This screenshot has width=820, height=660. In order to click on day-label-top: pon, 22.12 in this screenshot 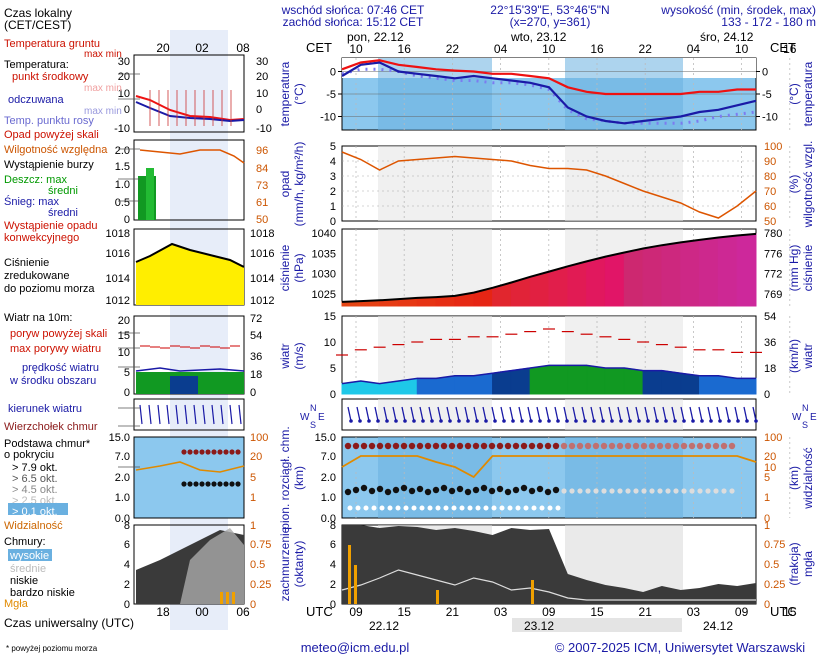, I will do `click(375, 37)`.